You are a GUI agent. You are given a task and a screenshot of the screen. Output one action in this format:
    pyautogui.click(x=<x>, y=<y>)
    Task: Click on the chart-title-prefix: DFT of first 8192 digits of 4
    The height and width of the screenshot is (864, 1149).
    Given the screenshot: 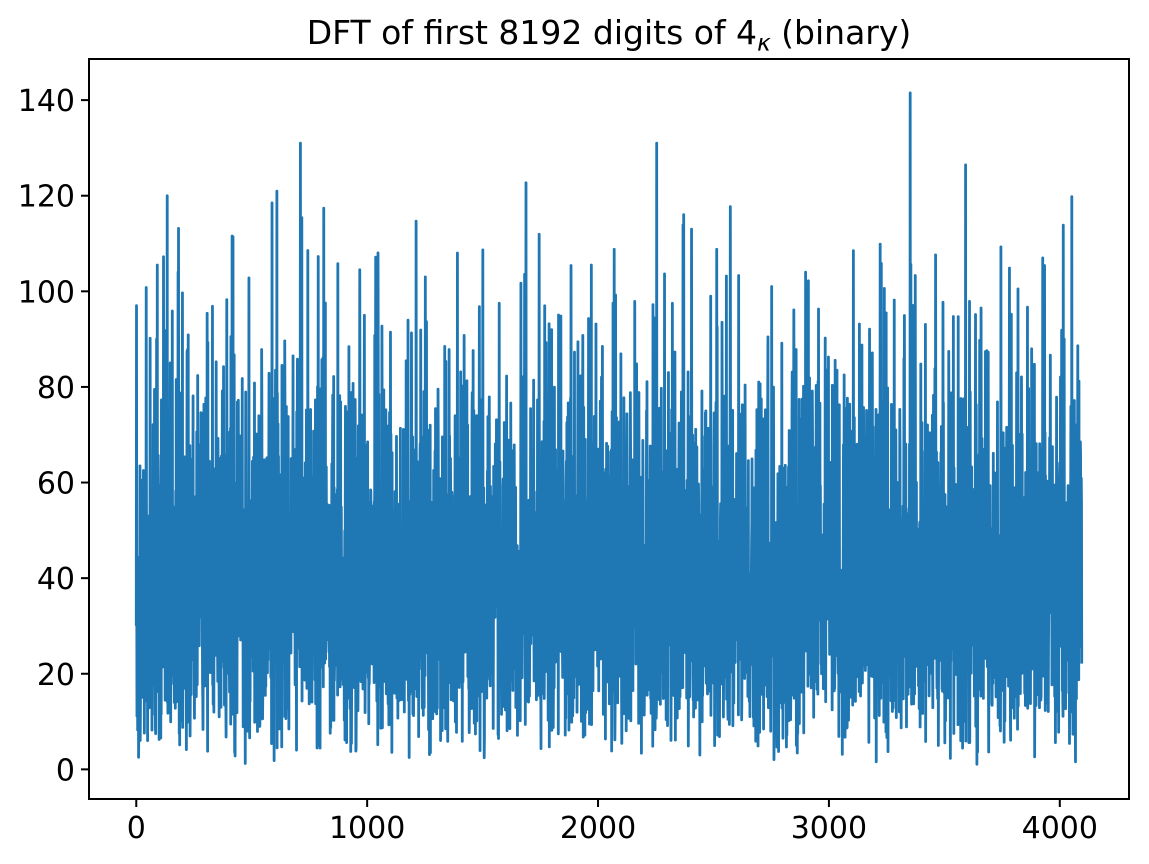 What is the action you would take?
    pyautogui.click(x=532, y=32)
    